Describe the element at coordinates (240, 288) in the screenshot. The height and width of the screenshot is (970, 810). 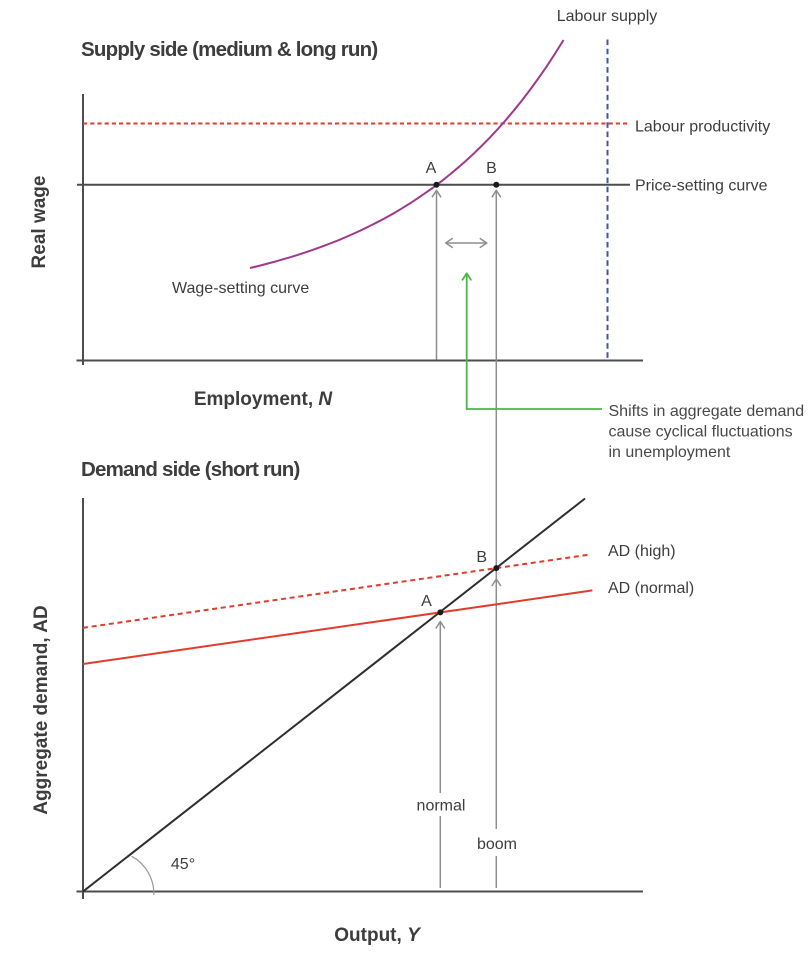
I see `svg-text: Wage-setting curve` at that location.